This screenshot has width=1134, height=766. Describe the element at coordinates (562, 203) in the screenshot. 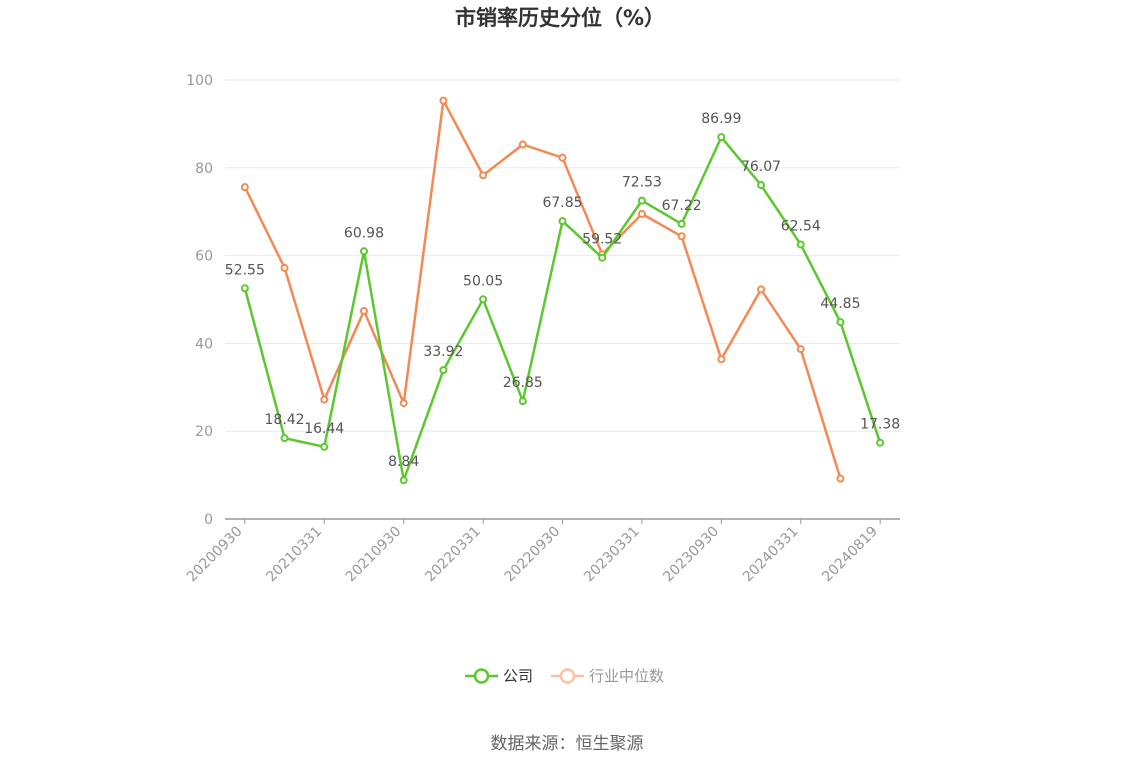

I see `data-label: 67.85` at that location.